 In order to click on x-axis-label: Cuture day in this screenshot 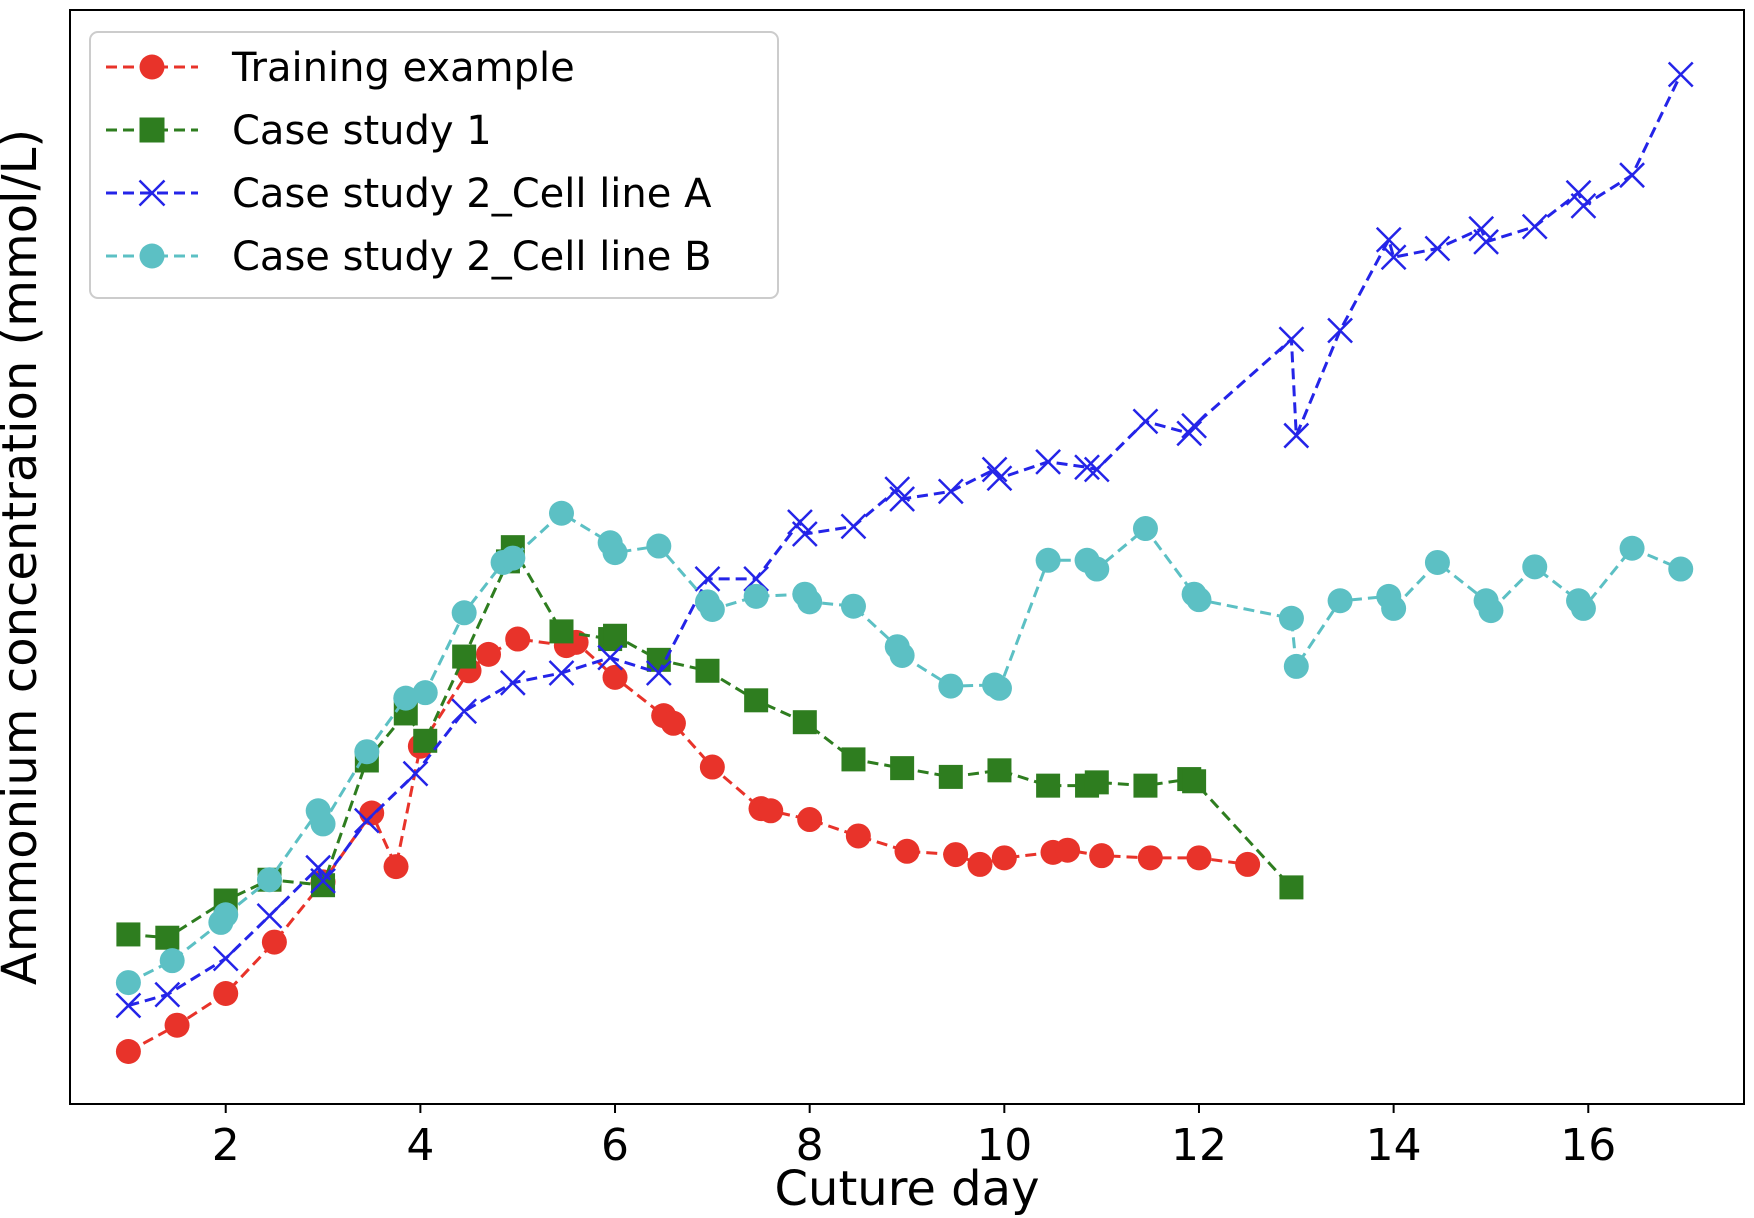, I will do `click(907, 1189)`.